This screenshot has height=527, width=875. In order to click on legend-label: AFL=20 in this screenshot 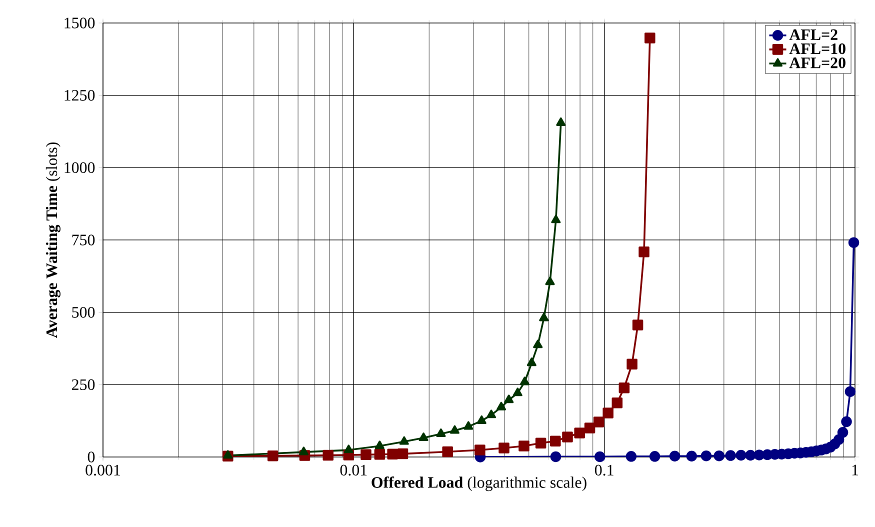, I will do `click(817, 62)`.